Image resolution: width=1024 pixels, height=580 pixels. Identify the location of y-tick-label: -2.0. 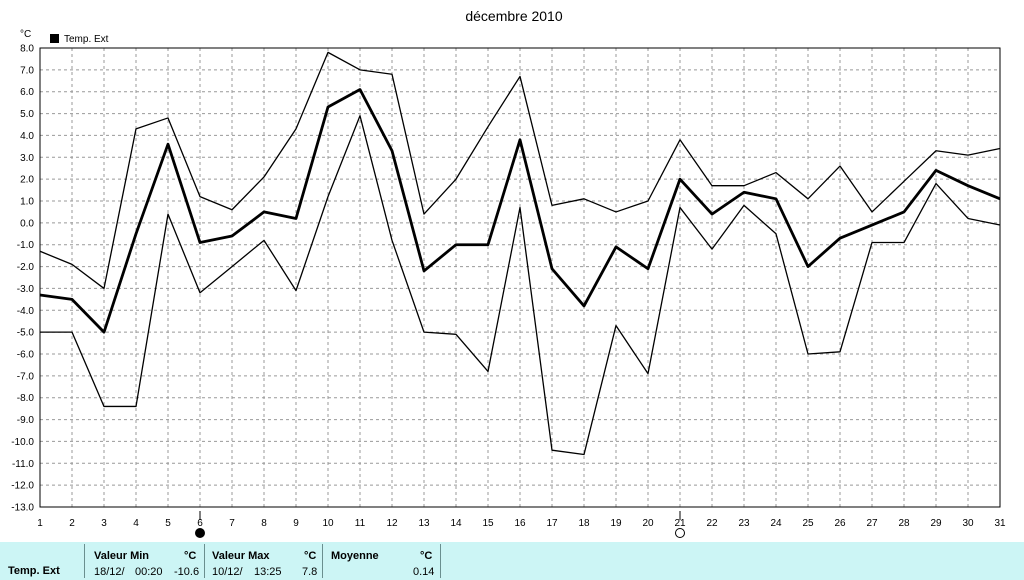
(26, 267).